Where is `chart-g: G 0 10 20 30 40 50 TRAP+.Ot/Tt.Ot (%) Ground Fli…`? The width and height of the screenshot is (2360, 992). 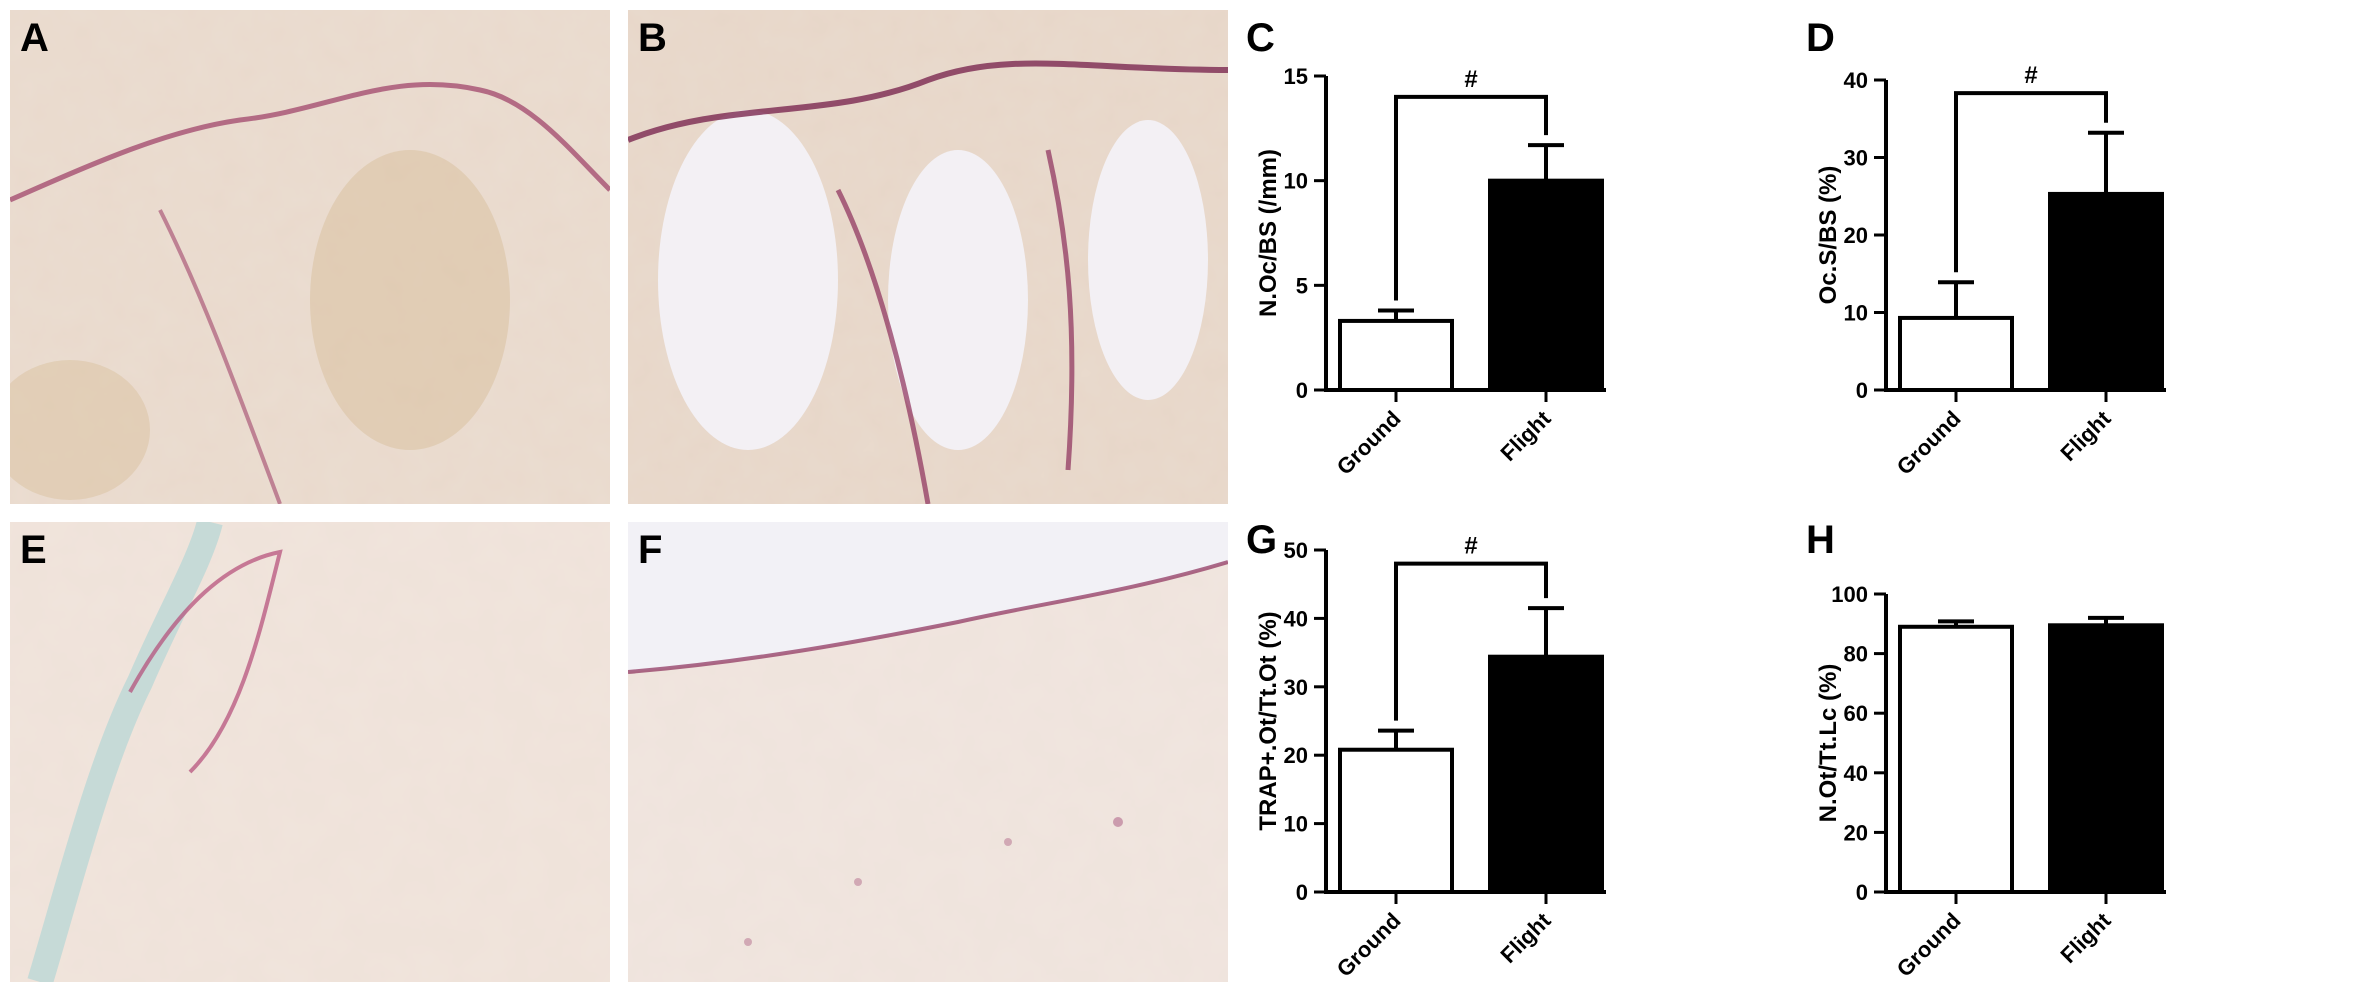 chart-g: G 0 10 20 30 40 50 TRAP+.Ot/Tt.Ot (%) Ground Fli… is located at coordinates (1516, 754).